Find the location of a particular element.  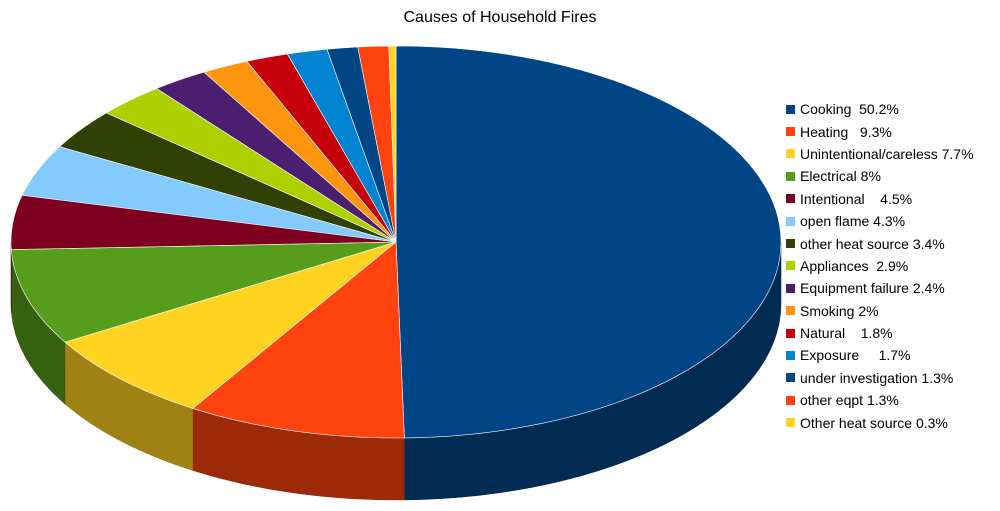

legend-item: under investigation 1.3% is located at coordinates (880, 378).